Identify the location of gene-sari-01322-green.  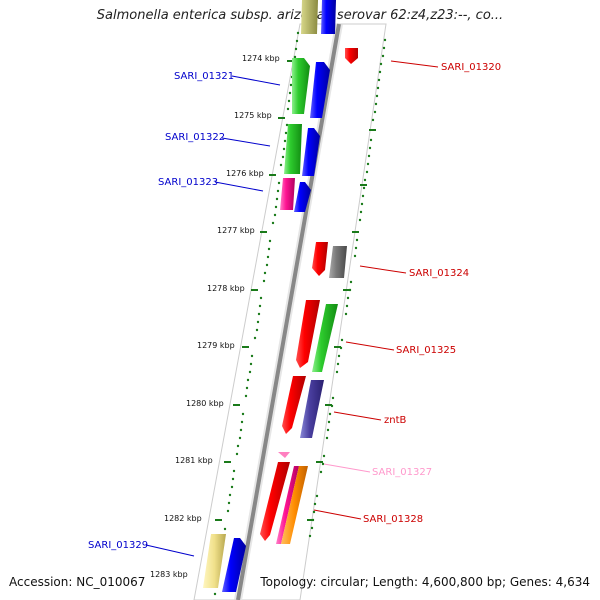
(293, 149).